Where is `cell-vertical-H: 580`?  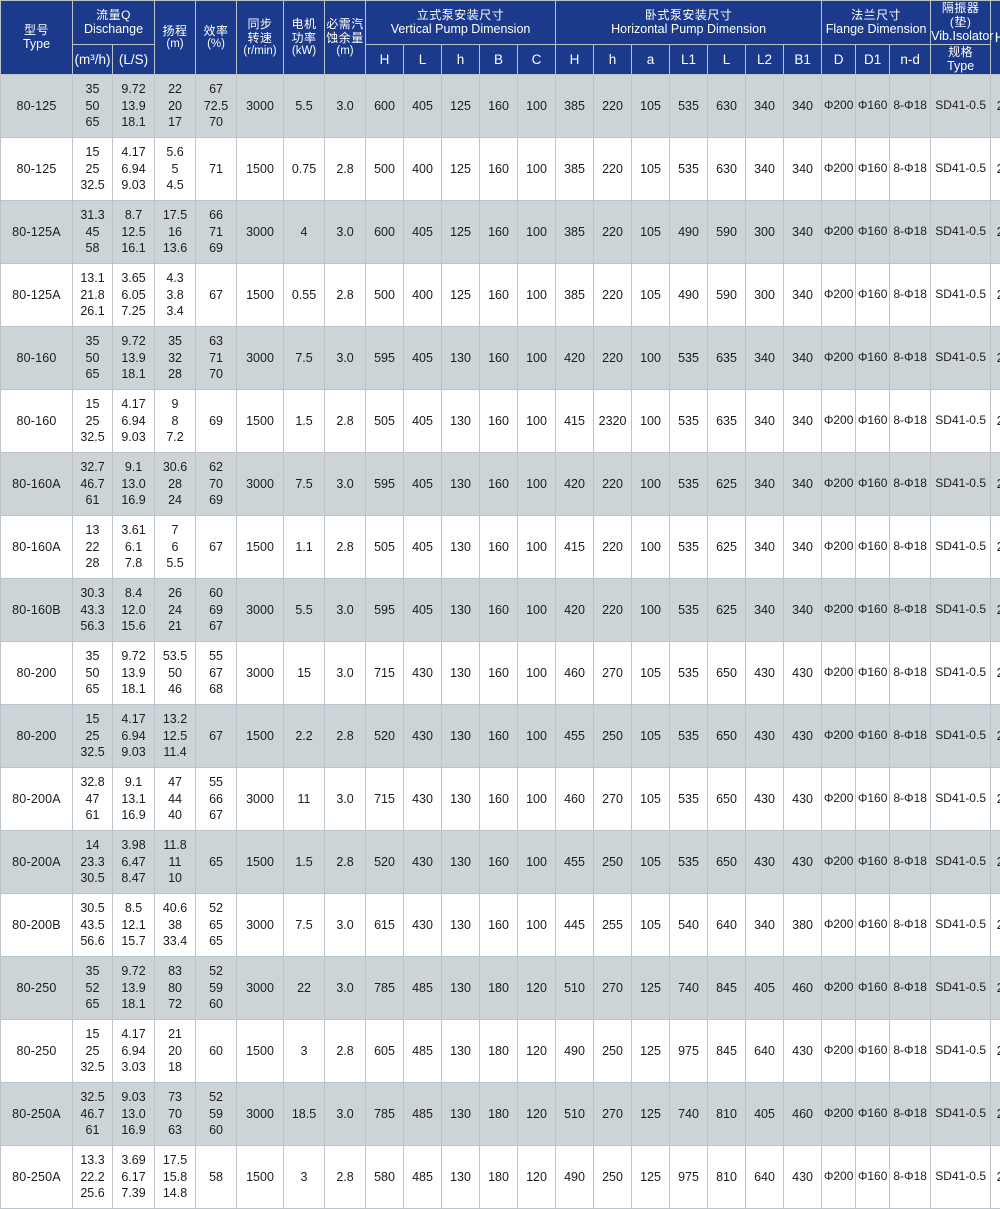
cell-vertical-H: 580 is located at coordinates (385, 1176).